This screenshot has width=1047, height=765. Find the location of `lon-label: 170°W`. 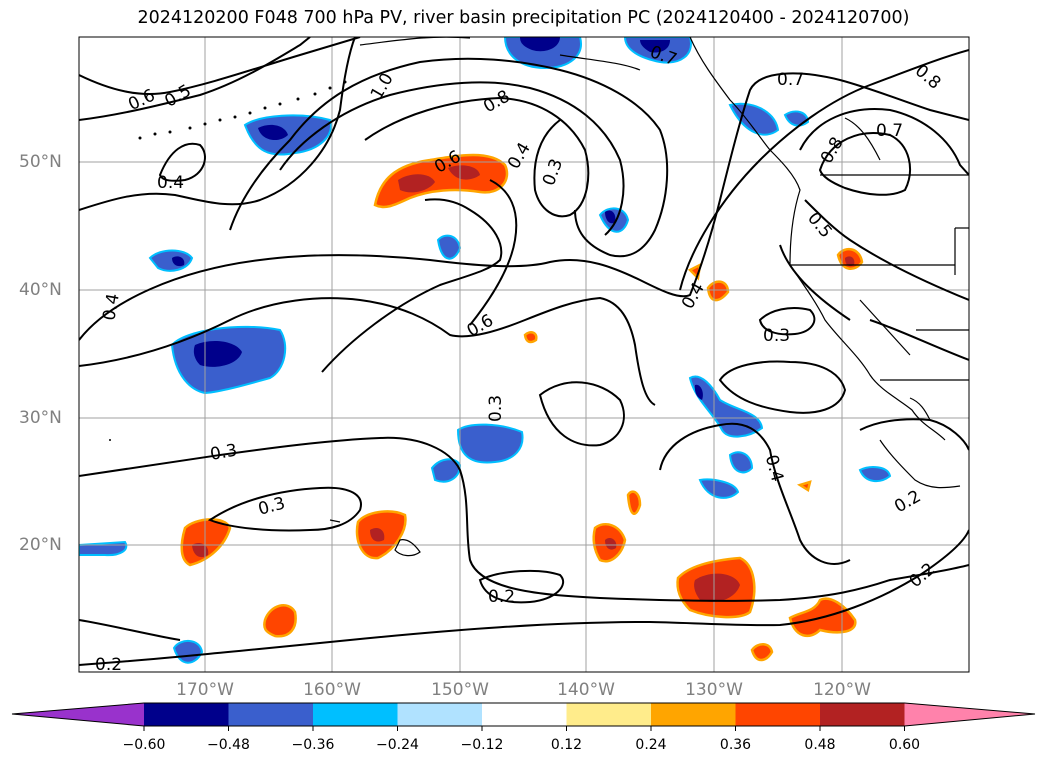

lon-label: 170°W is located at coordinates (205, 690).